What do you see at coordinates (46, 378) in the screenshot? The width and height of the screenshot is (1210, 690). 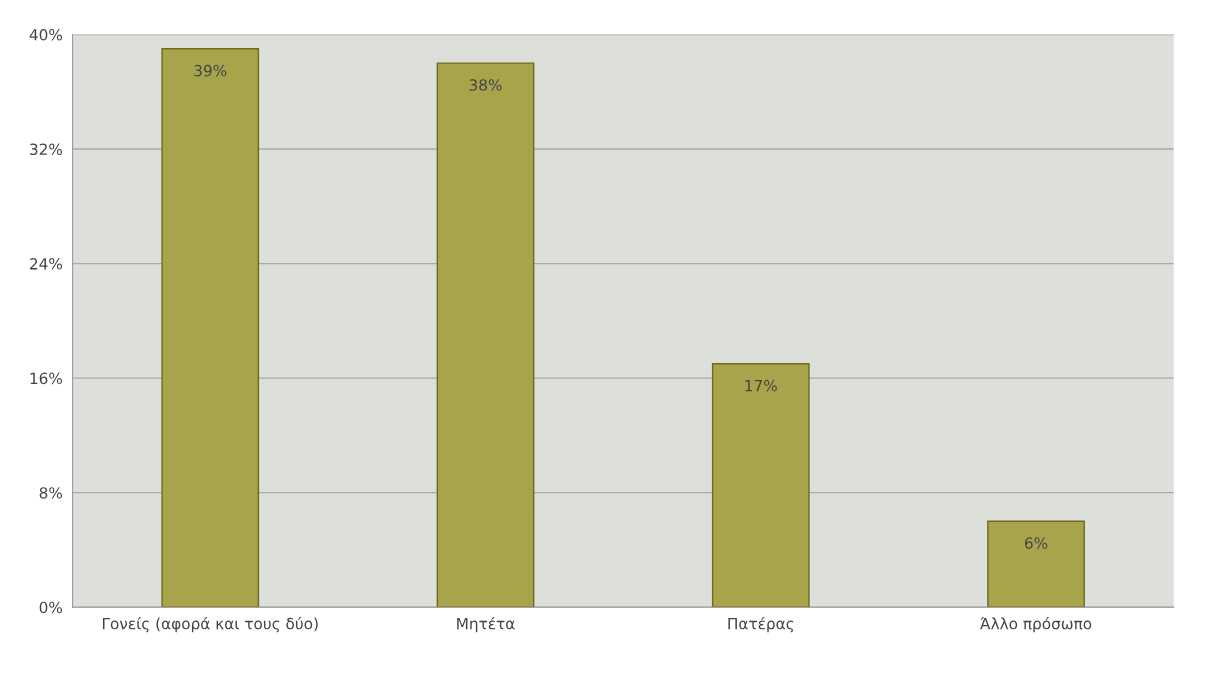 I see `y-tick-label: 16%` at bounding box center [46, 378].